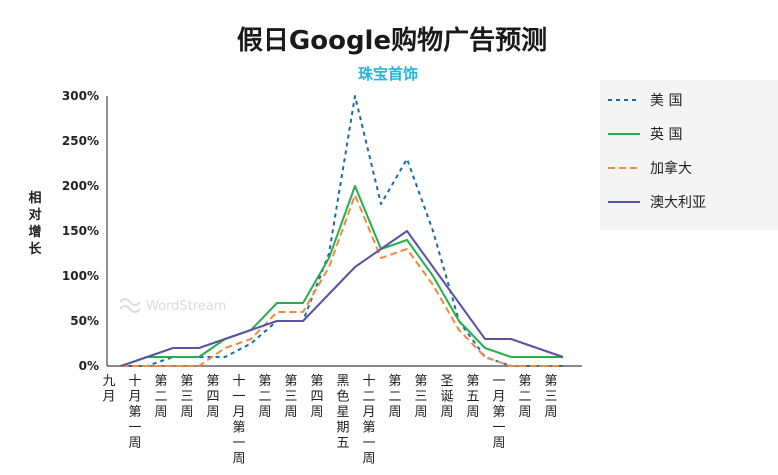  I want to click on y-tick-label: 0%, so click(89, 366).